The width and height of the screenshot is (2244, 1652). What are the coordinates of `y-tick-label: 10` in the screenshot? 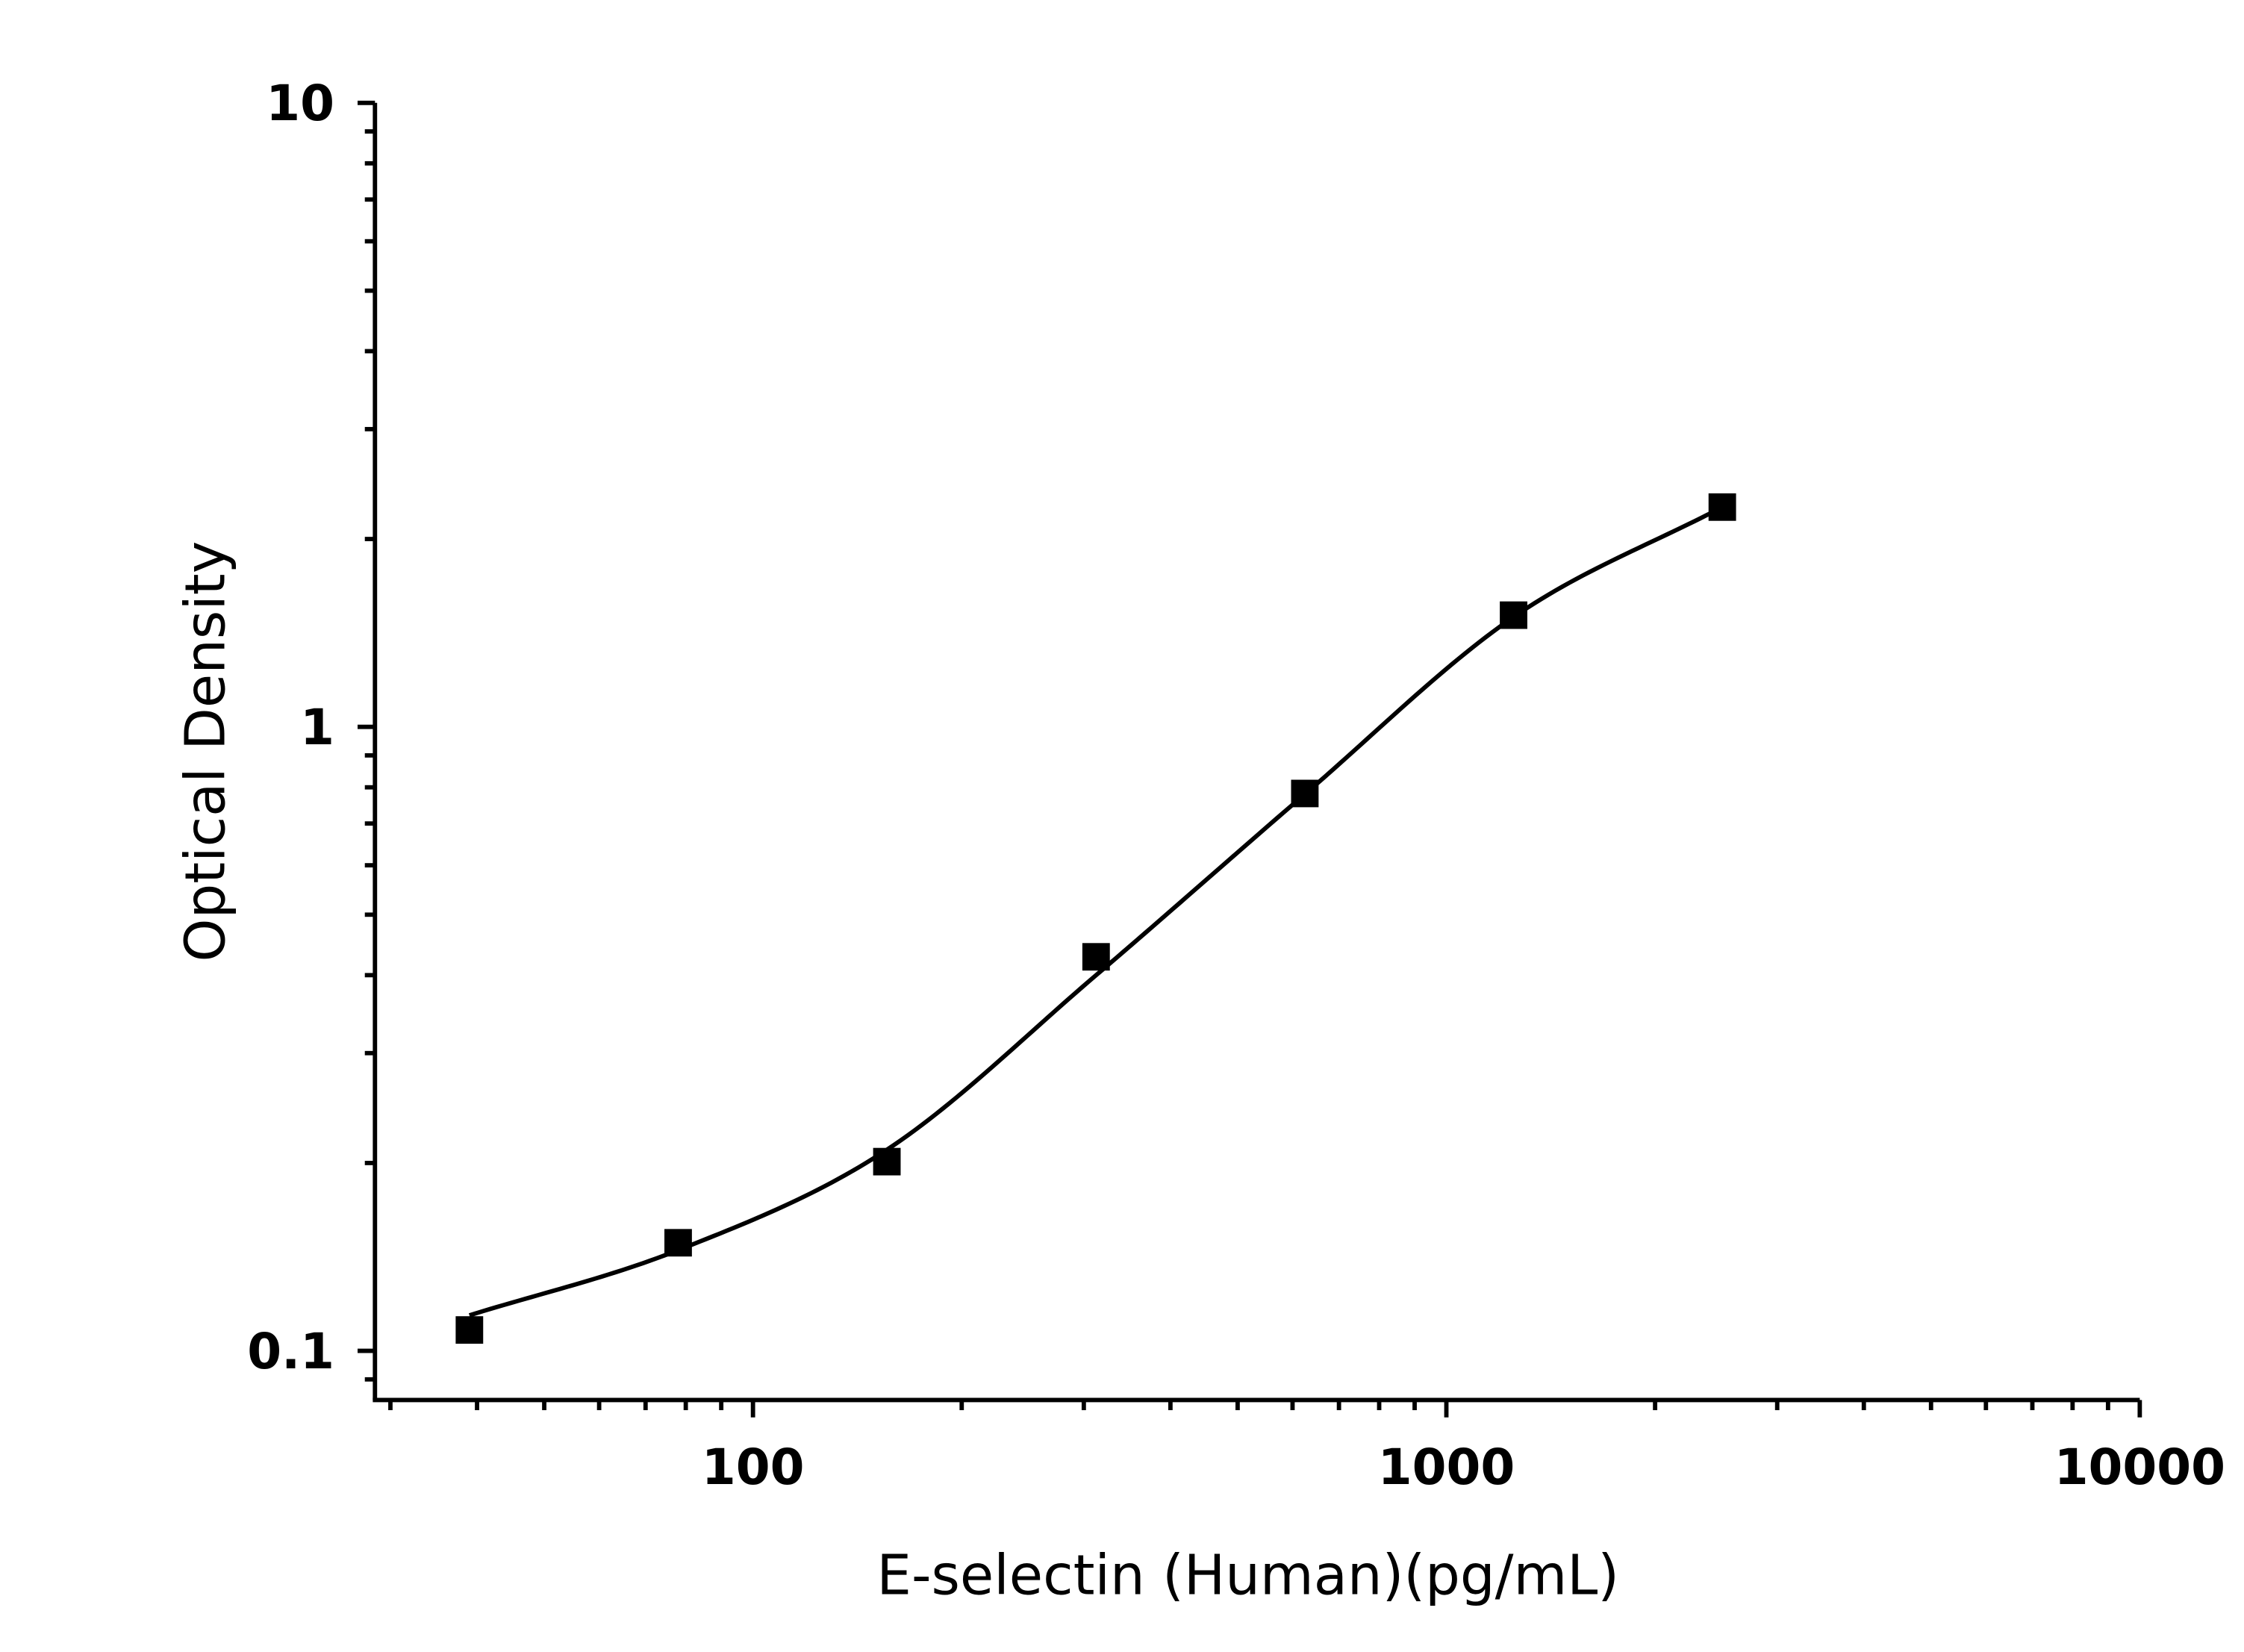 It's located at (300, 104).